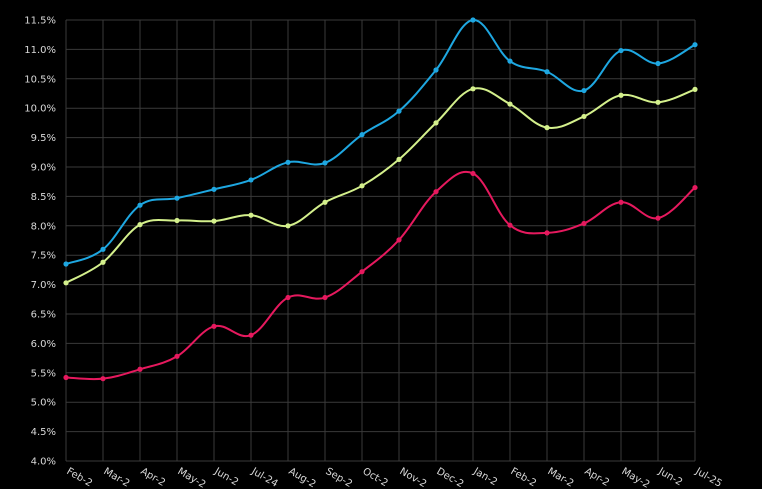 The image size is (762, 489). What do you see at coordinates (375, 477) in the screenshot?
I see `x-tick-label: Oct-2` at bounding box center [375, 477].